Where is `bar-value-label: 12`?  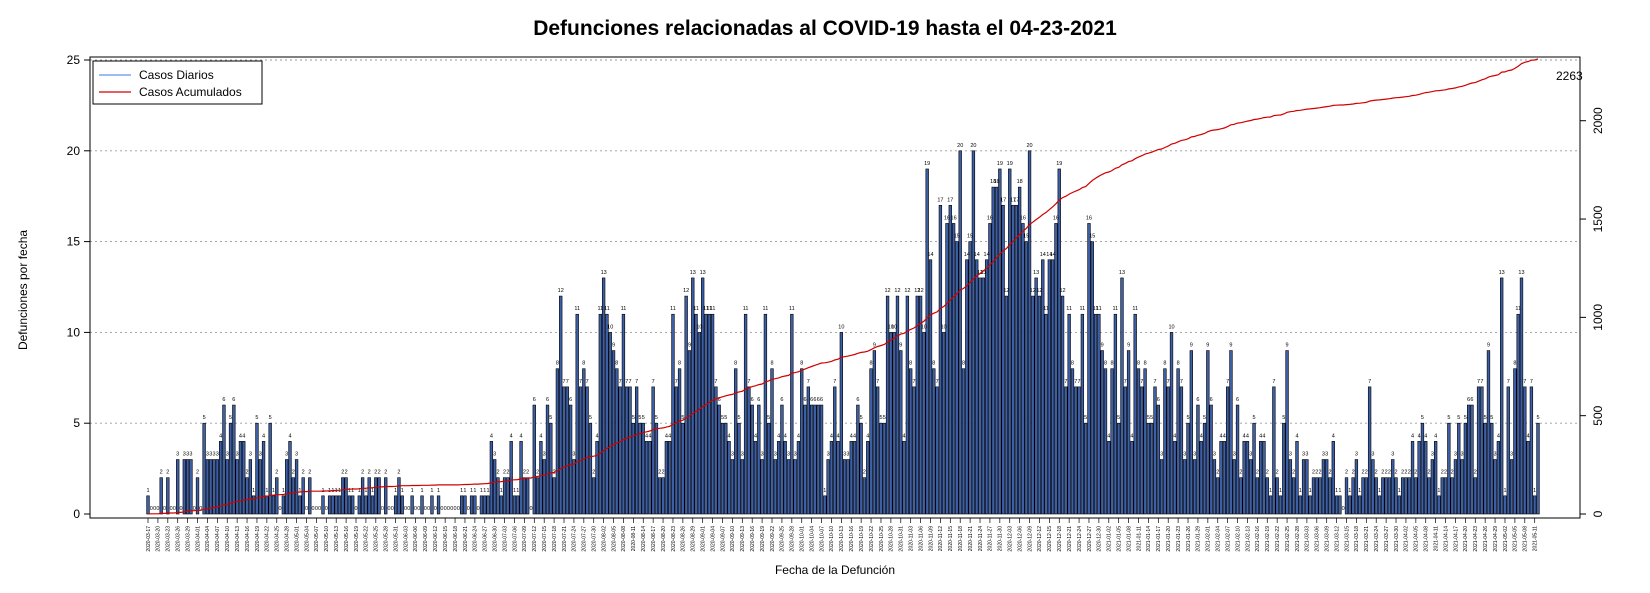
bar-value-label: 12 is located at coordinates (561, 291).